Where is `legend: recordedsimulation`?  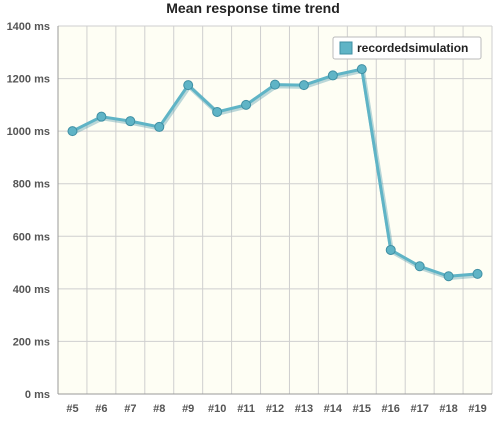 legend: recordedsimulation is located at coordinates (407, 48).